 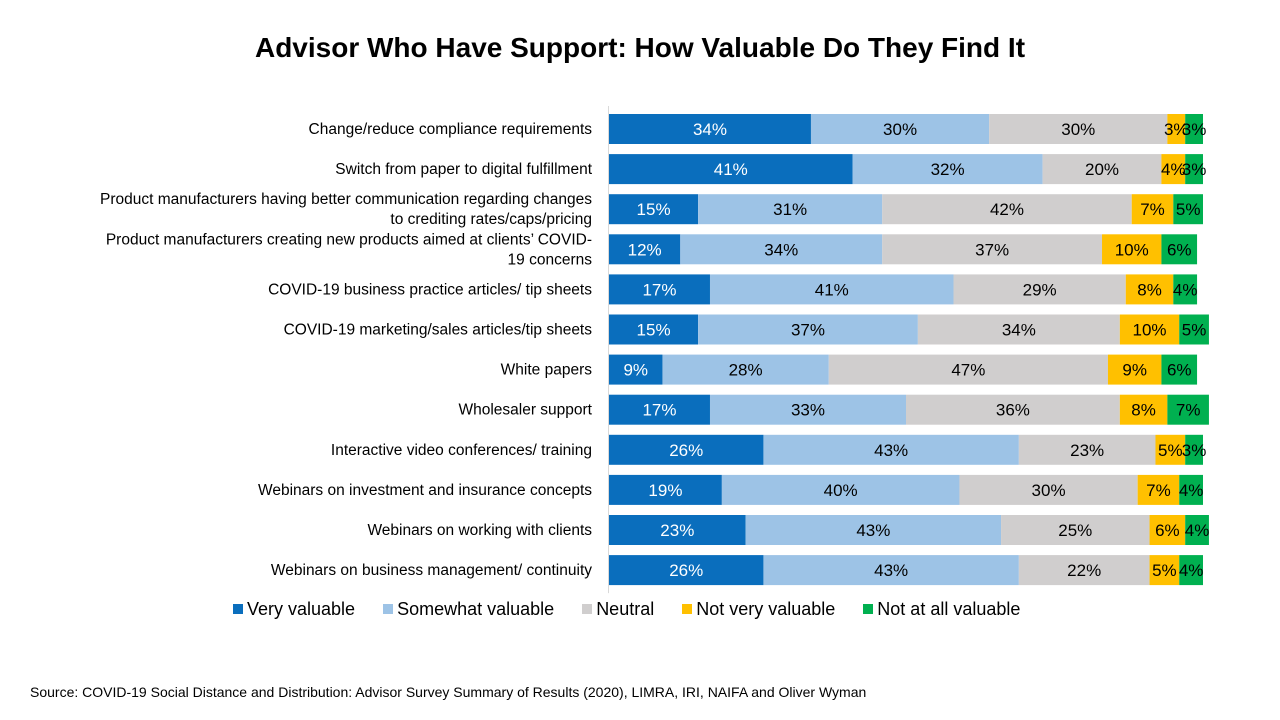 I want to click on data-label: 41%, so click(x=731, y=169).